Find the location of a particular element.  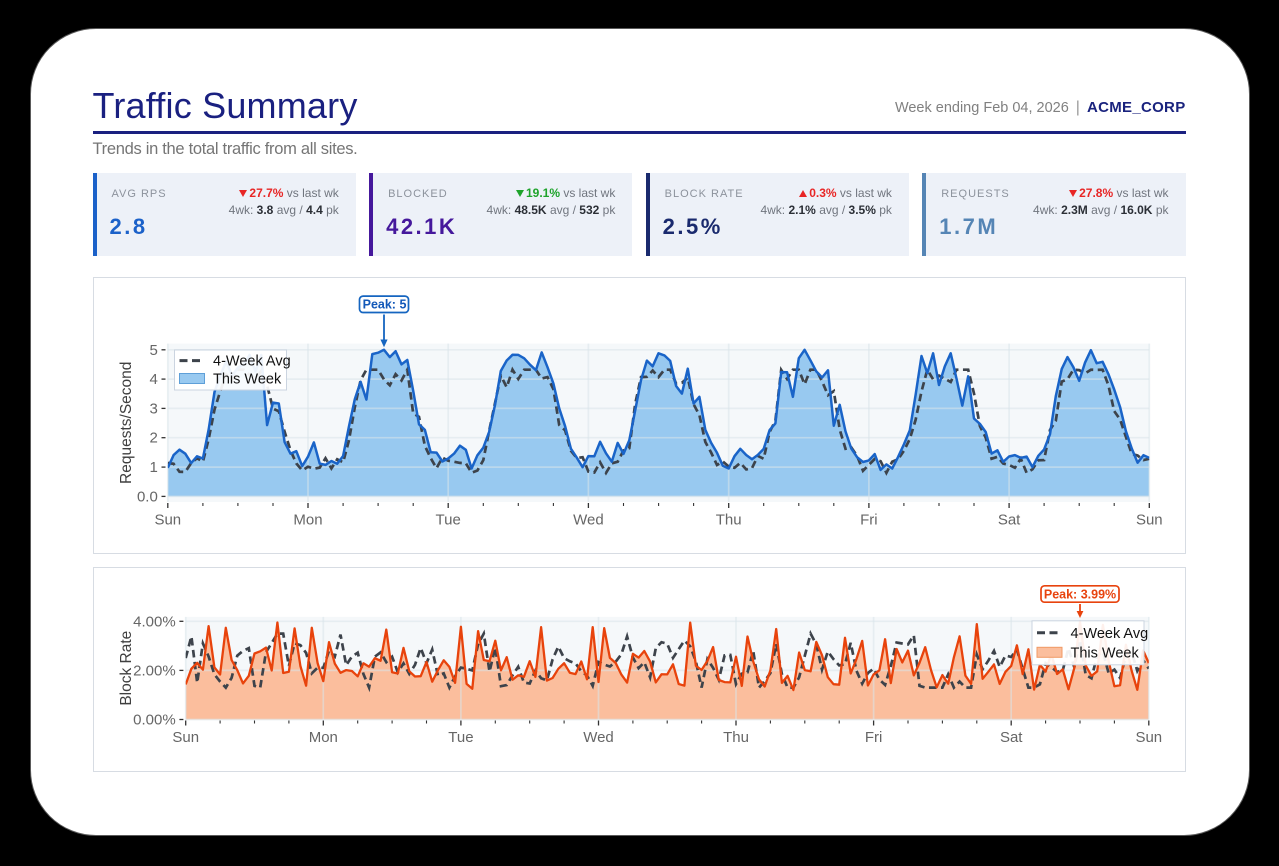

svg-text: 0.00% is located at coordinates (154, 720).